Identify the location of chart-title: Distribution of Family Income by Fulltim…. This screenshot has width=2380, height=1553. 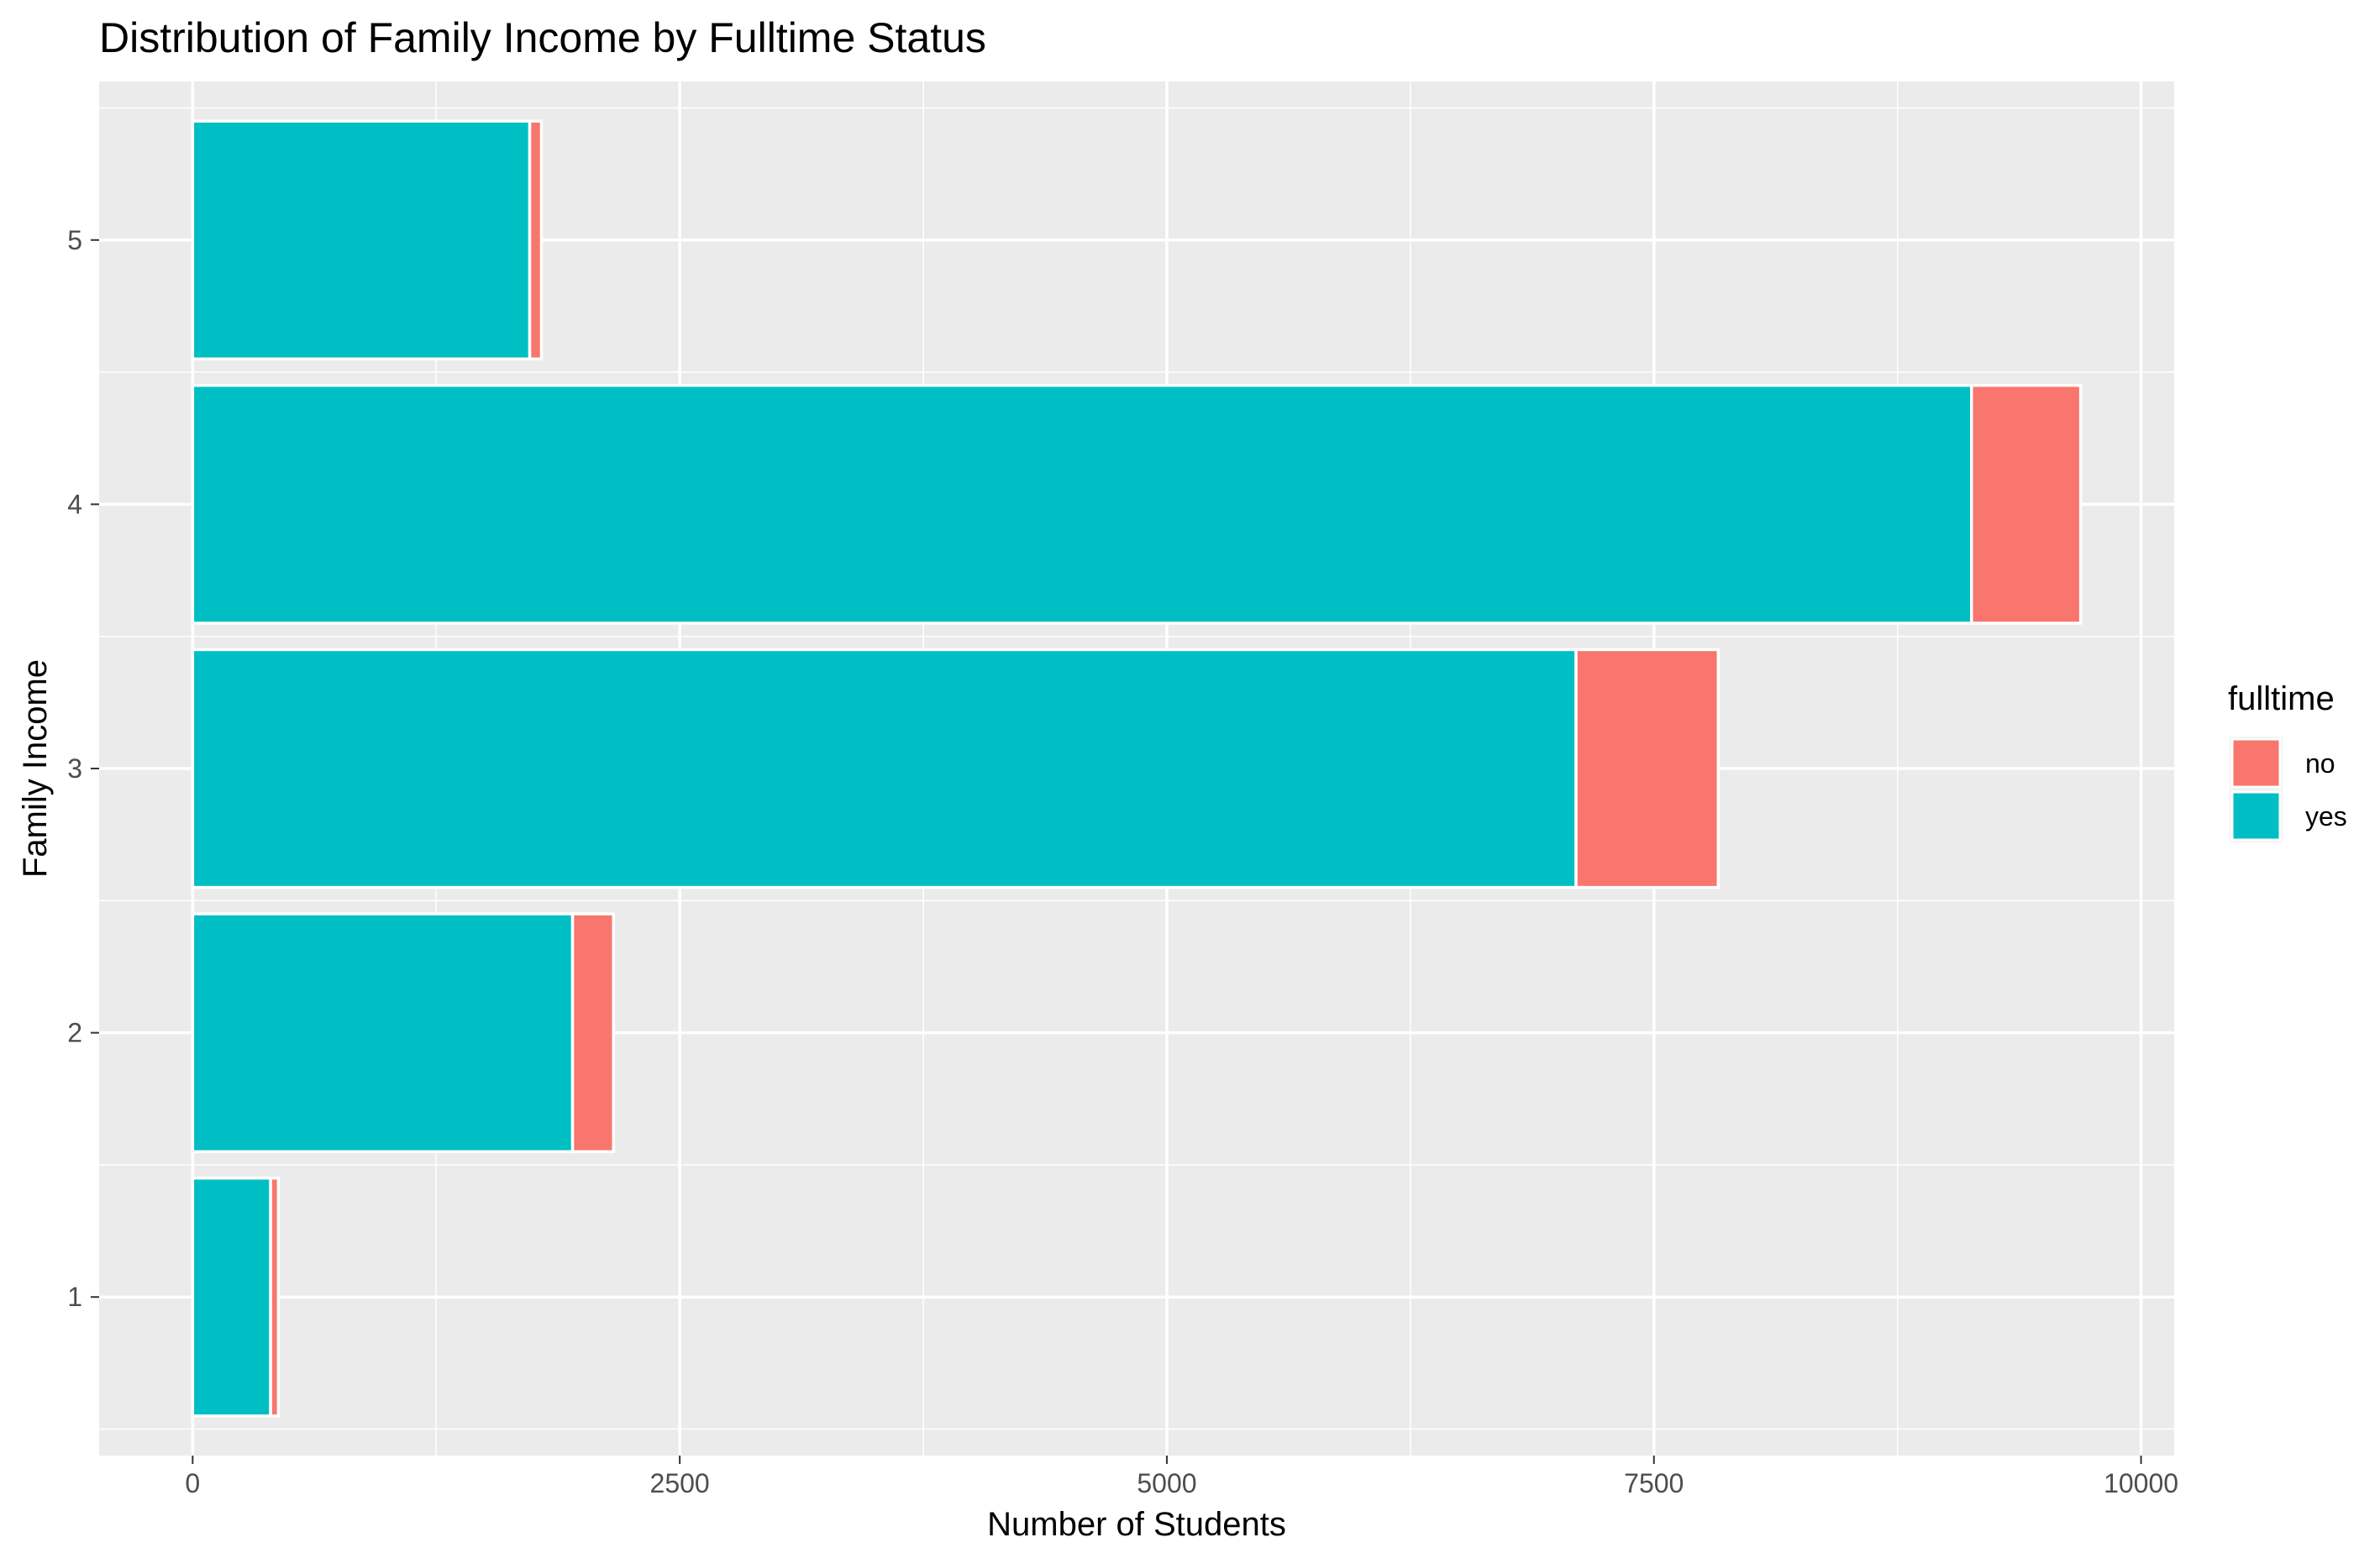
(542, 37).